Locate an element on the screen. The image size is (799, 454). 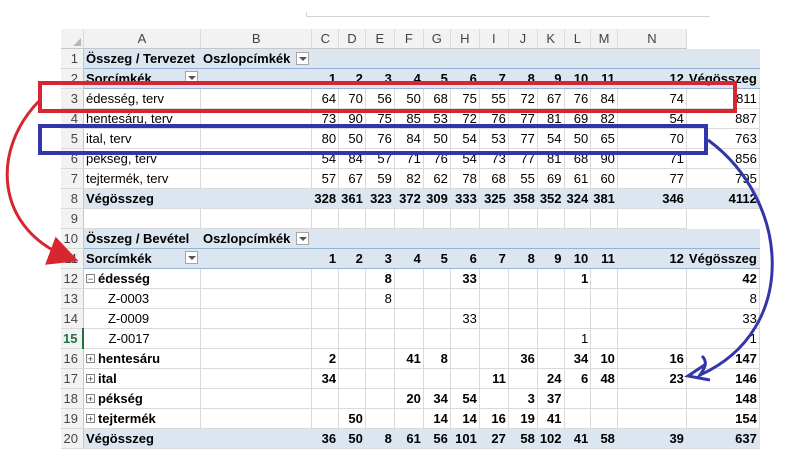
grand-total-value: 56 is located at coordinates (437, 438).